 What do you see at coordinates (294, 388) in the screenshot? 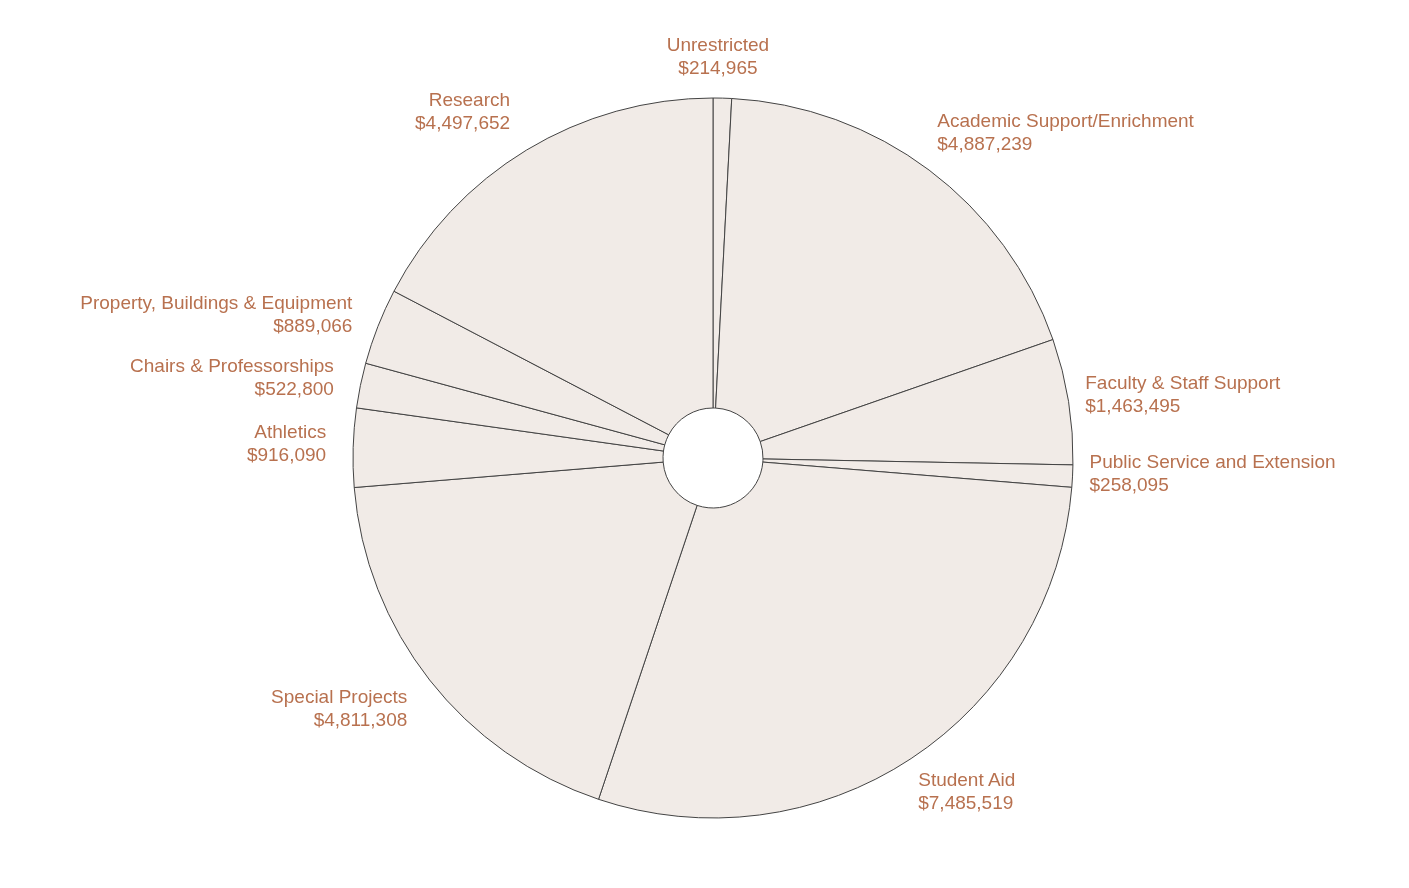
I see `data-label: $522,800` at bounding box center [294, 388].